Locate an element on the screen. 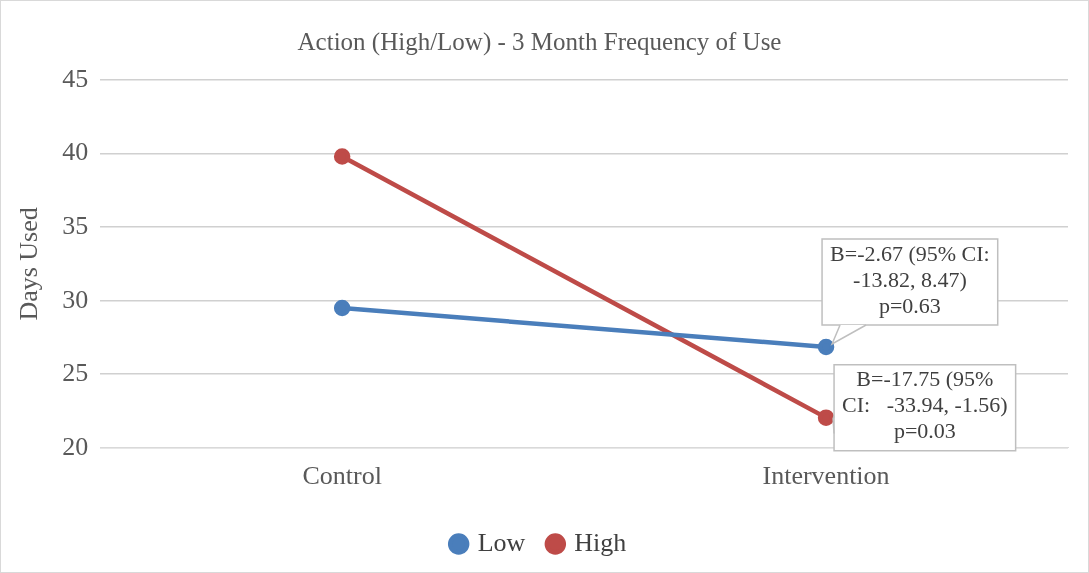 The image size is (1089, 573). y-tick-label: 45 is located at coordinates (75, 78).